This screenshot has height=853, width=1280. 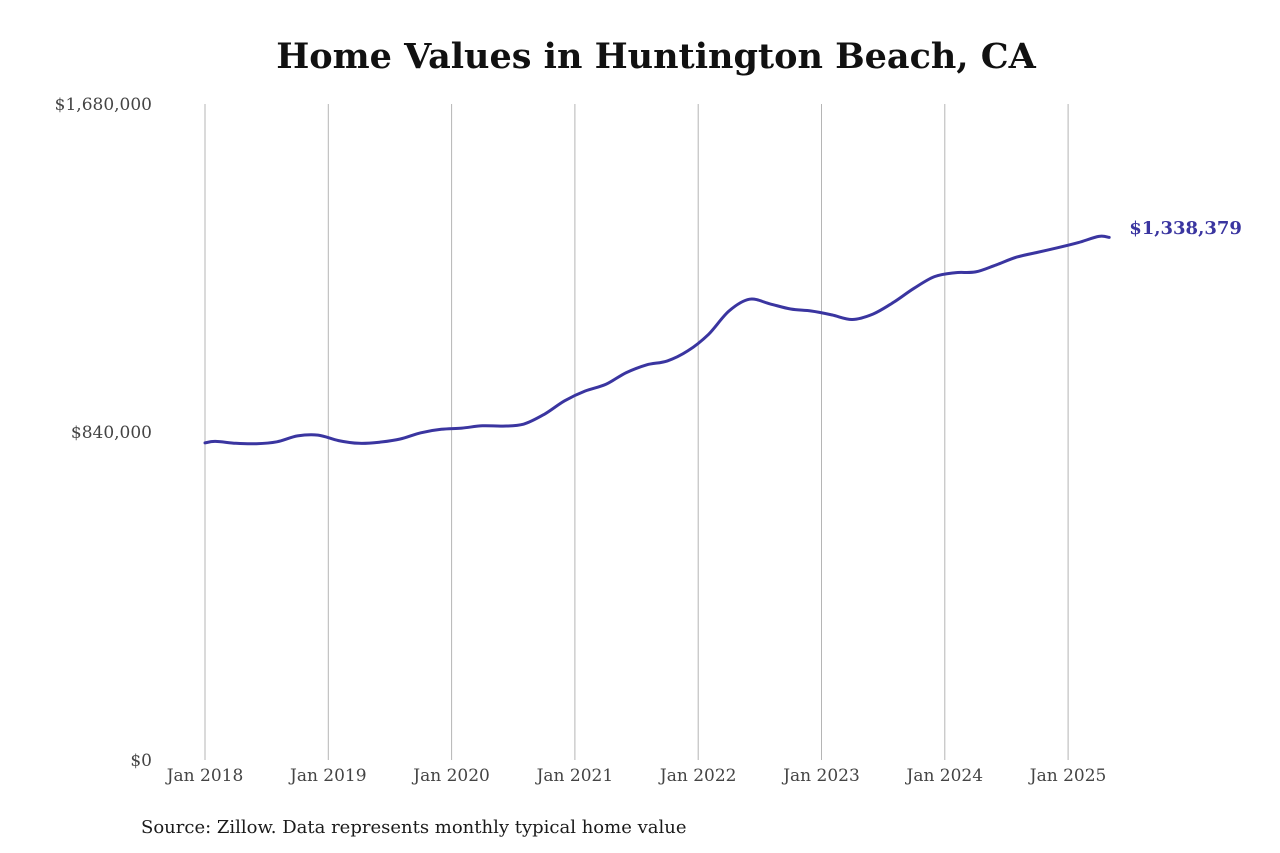 I want to click on y-tick-label: $0, so click(x=141, y=761).